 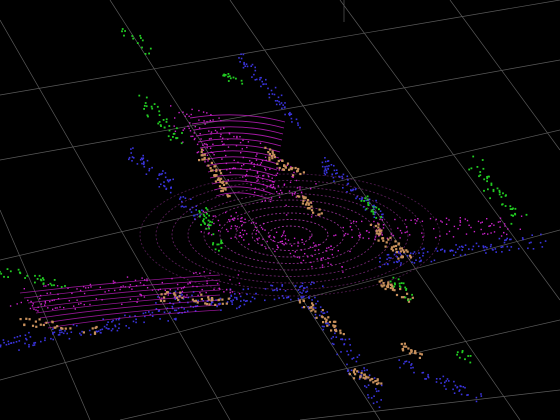 What do you see at coordinates (242, 172) in the screenshot?
I see `scan-line` at bounding box center [242, 172].